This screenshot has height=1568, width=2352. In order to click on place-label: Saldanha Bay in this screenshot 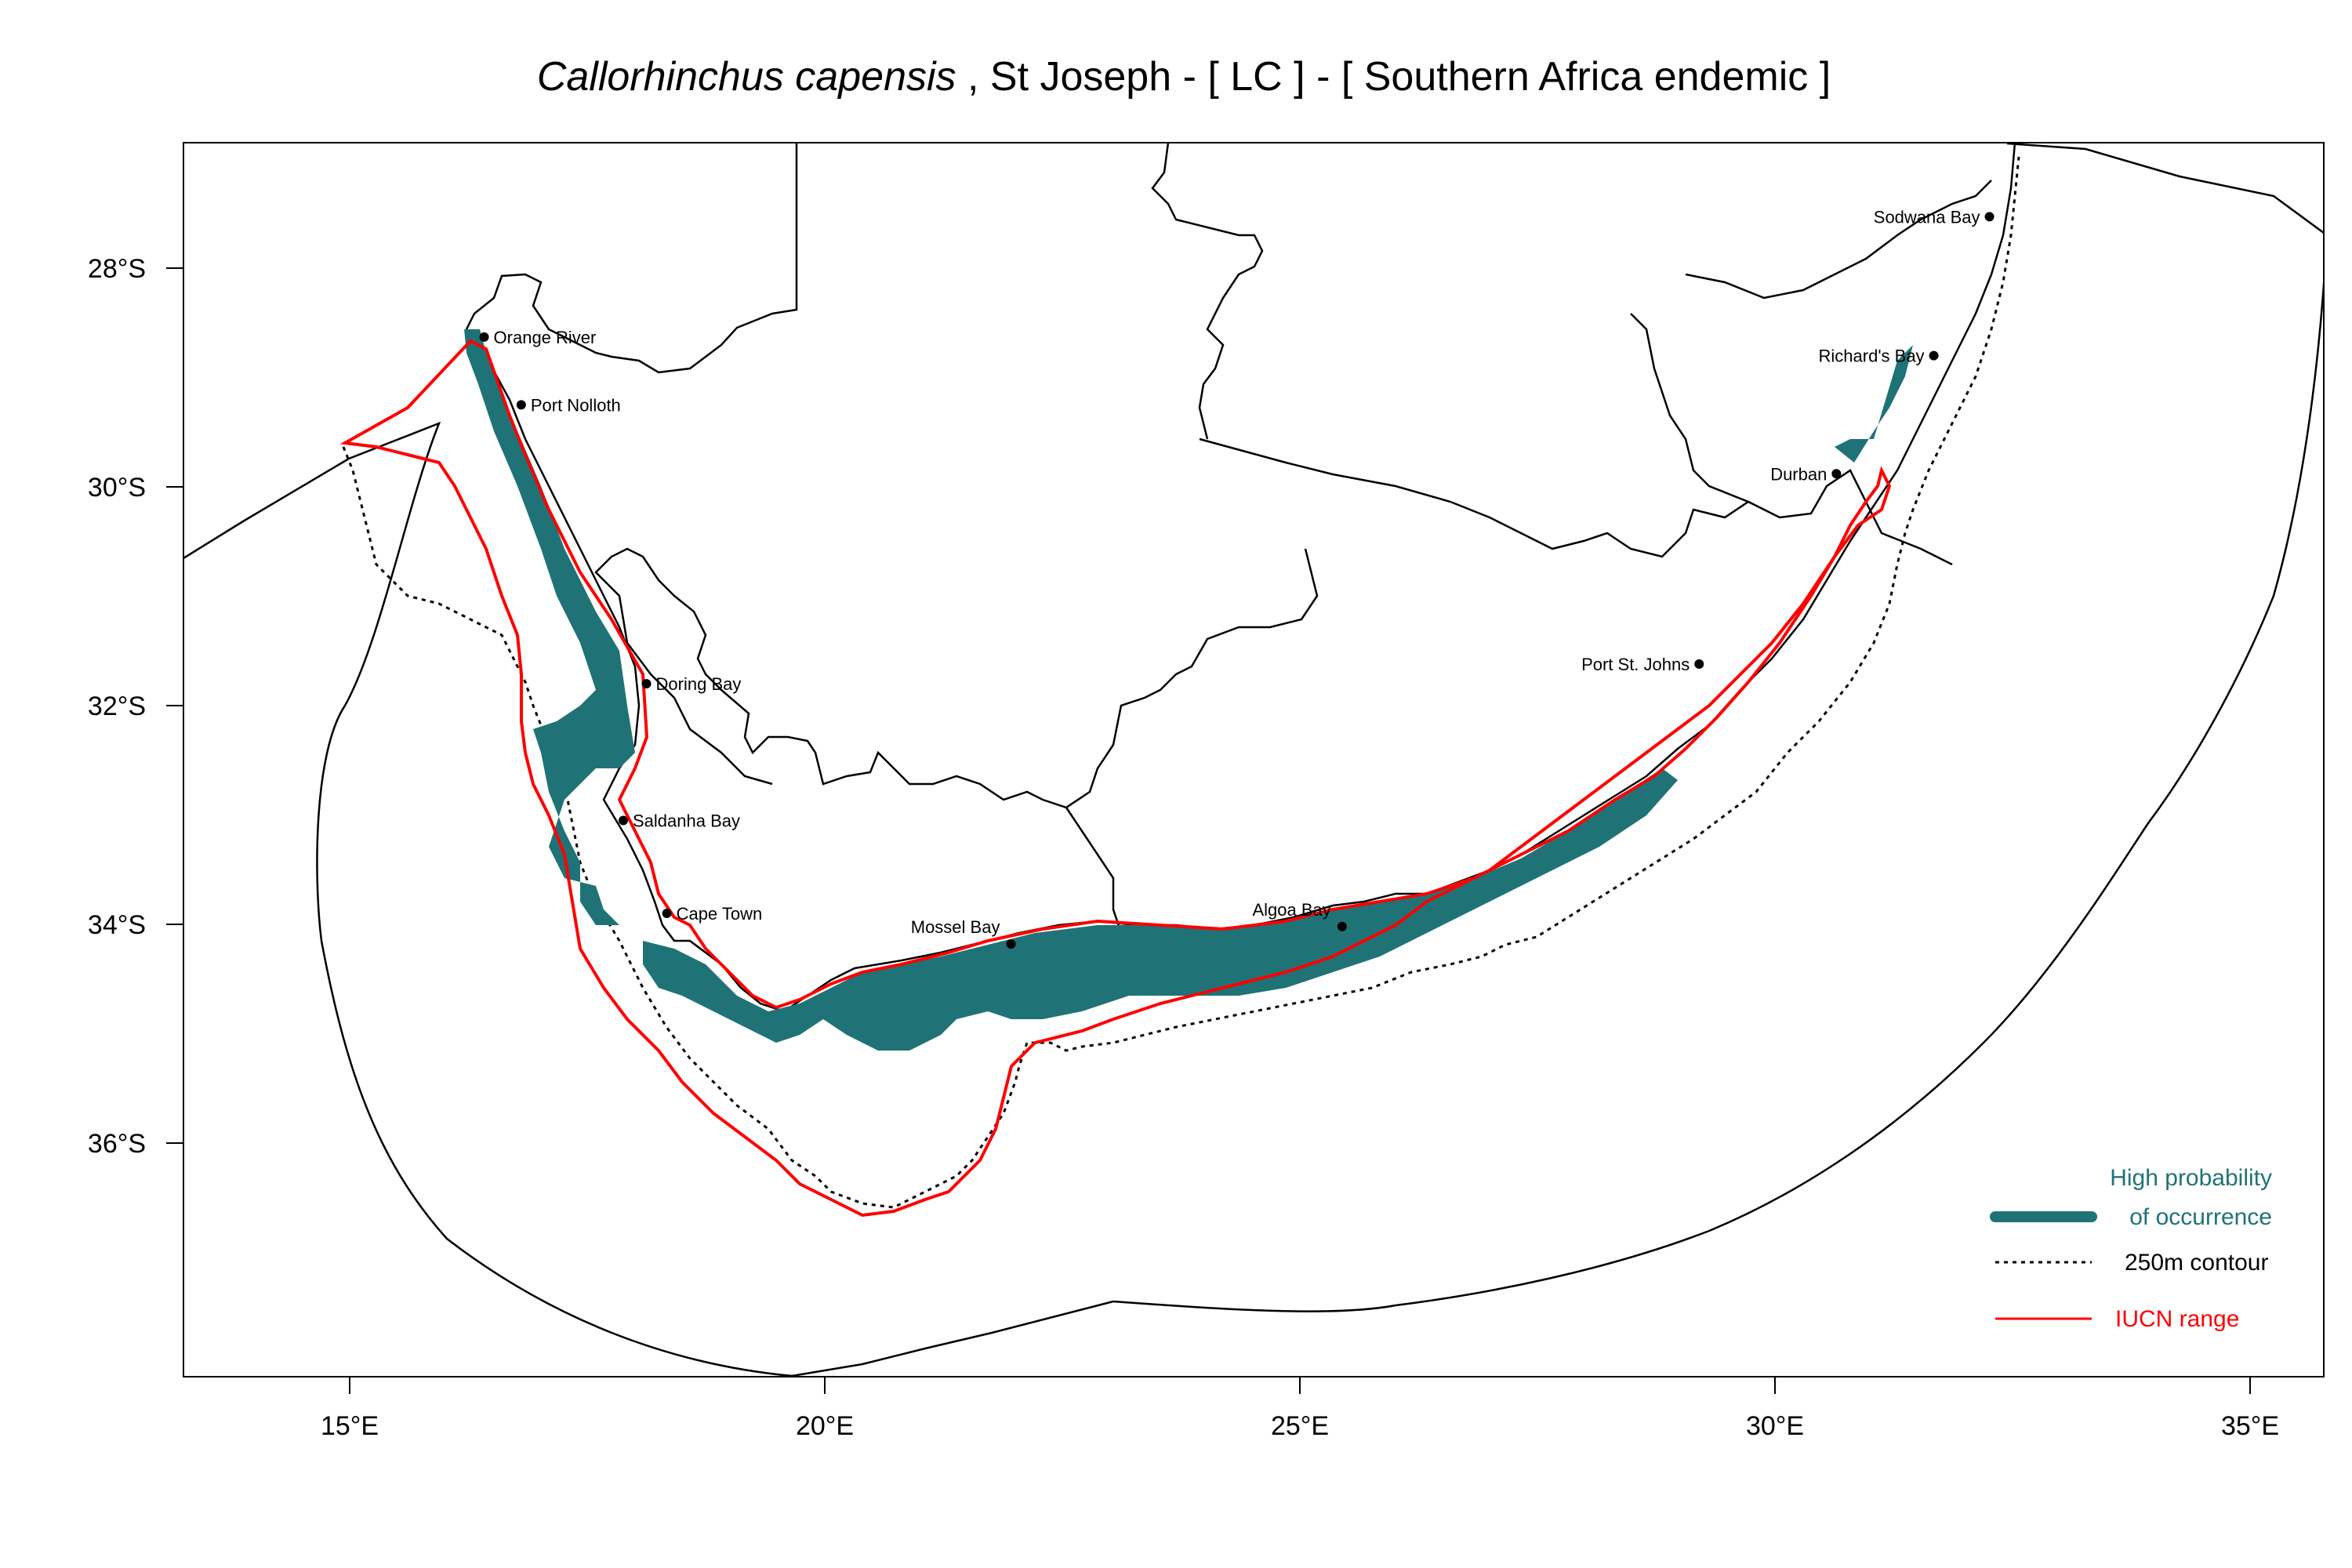, I will do `click(686, 820)`.